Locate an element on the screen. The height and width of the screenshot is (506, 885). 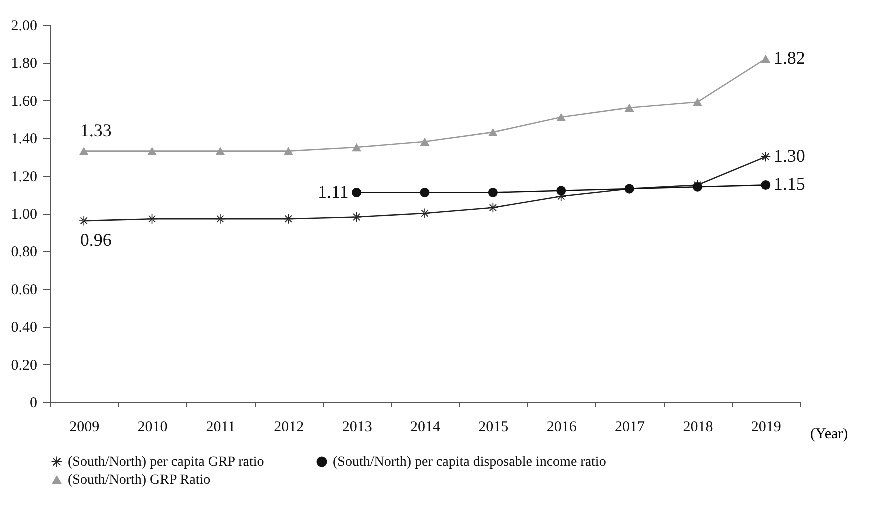
x-tick-label: 2011 is located at coordinates (221, 428).